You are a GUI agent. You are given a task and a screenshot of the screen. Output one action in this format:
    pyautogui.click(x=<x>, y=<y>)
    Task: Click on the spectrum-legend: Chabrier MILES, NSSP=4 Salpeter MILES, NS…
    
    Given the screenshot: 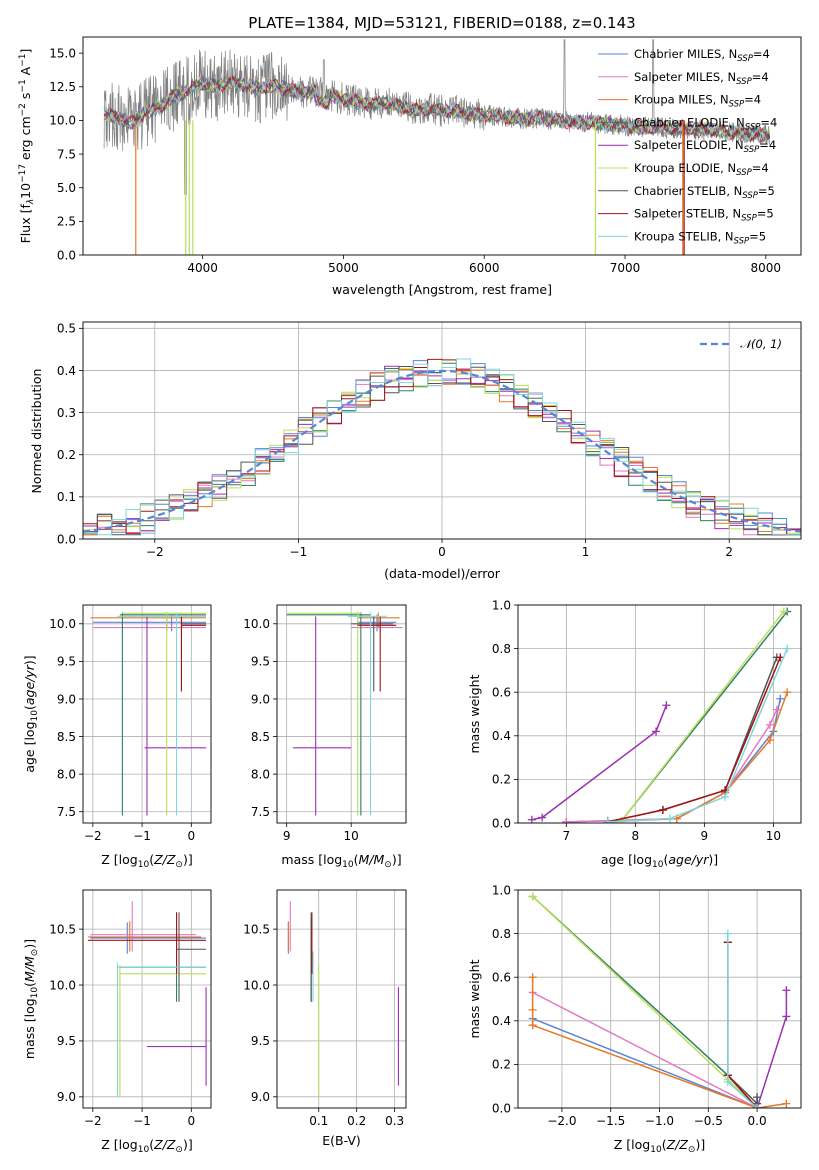 What is the action you would take?
    pyautogui.click(x=687, y=146)
    